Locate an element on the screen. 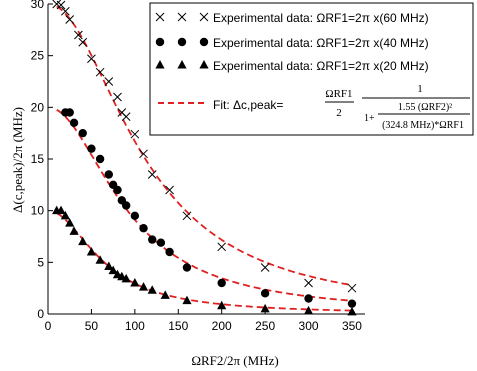 The height and width of the screenshot is (371, 477). x-tick-label: 350 is located at coordinates (352, 326).